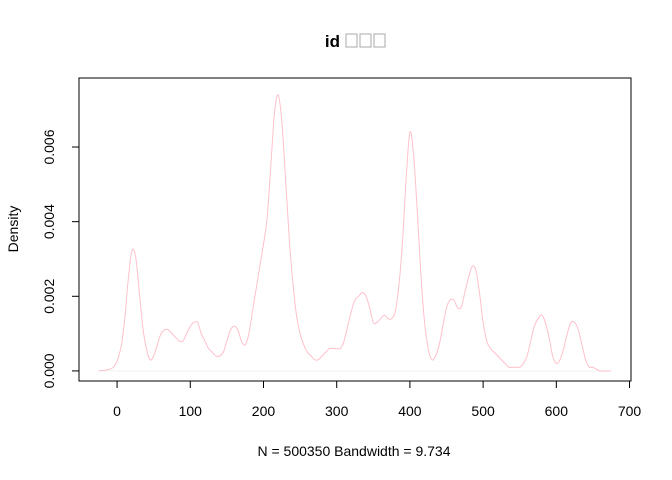 The width and height of the screenshot is (672, 480). Describe the element at coordinates (483, 411) in the screenshot. I see `x-tick-label: 500` at that location.